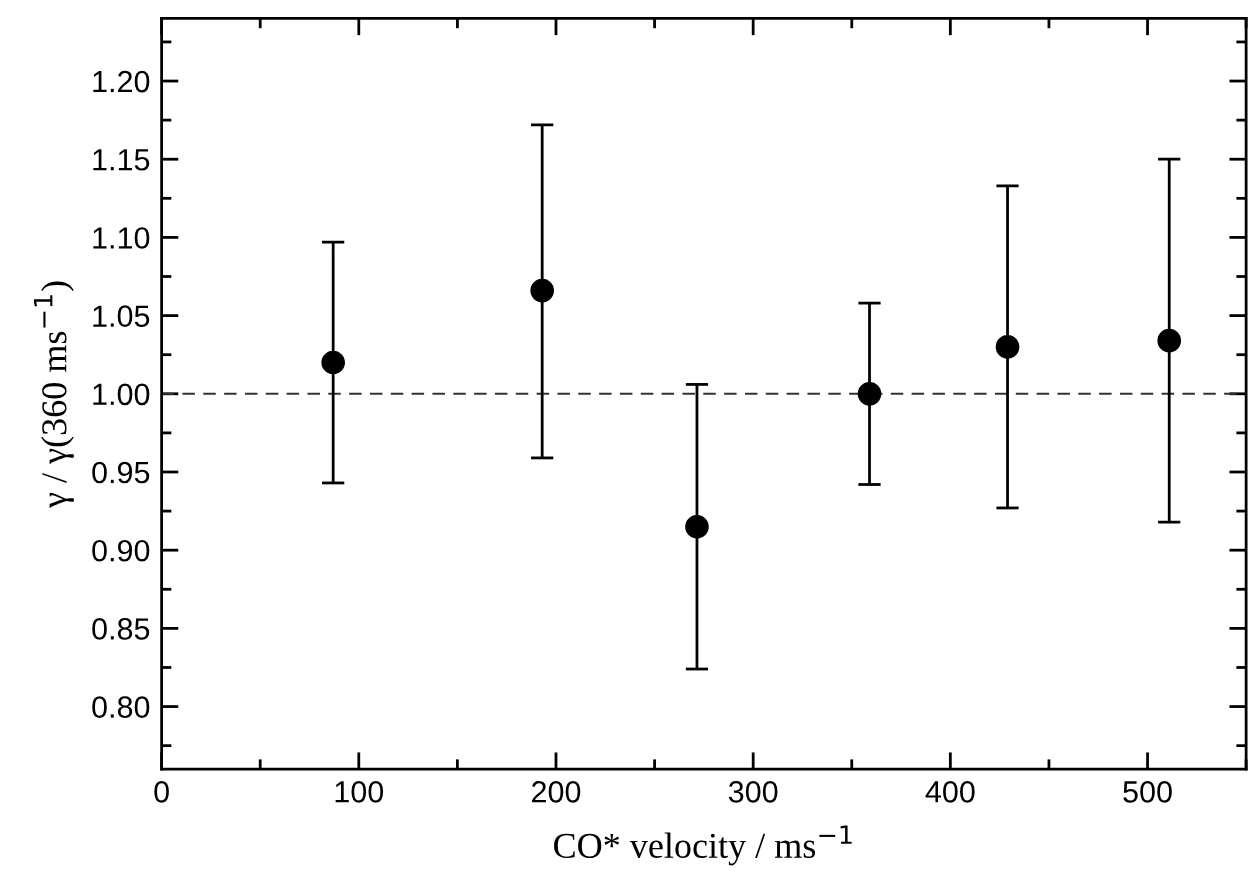  What do you see at coordinates (121, 316) in the screenshot?
I see `y-tick-label: 1.05` at bounding box center [121, 316].